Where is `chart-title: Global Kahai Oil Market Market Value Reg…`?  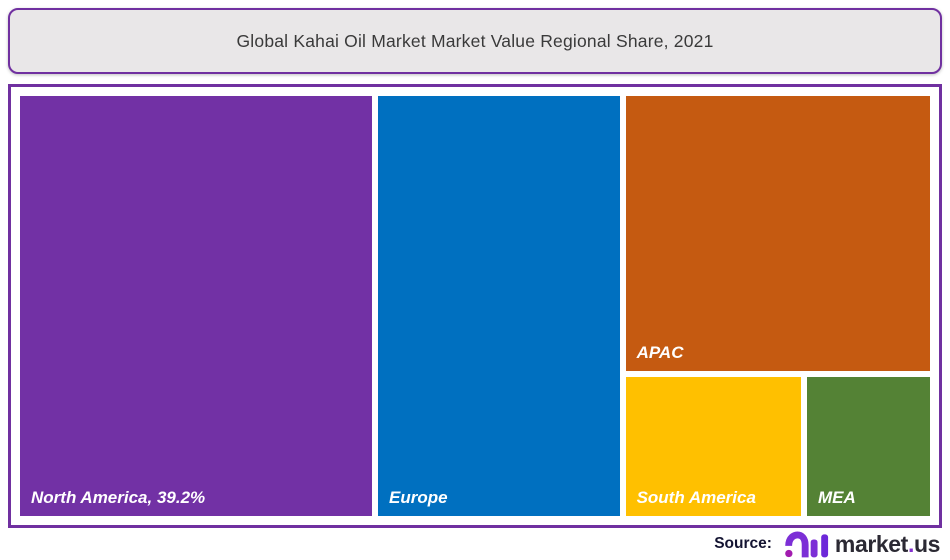
chart-title: Global Kahai Oil Market Market Value Reg… is located at coordinates (475, 40).